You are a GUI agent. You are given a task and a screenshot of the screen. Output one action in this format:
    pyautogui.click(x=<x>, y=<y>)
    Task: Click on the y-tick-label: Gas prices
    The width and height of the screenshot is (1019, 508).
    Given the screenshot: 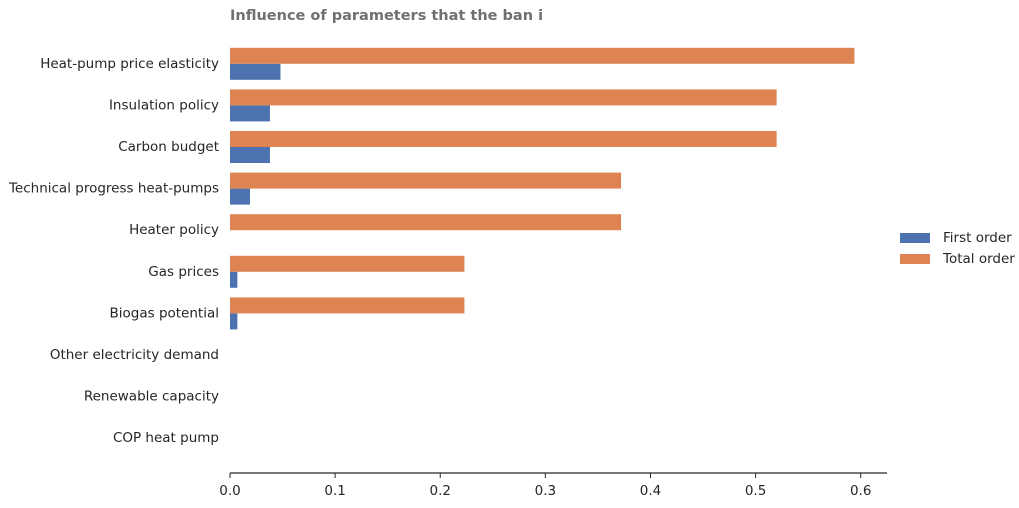 What is the action you would take?
    pyautogui.click(x=183, y=272)
    